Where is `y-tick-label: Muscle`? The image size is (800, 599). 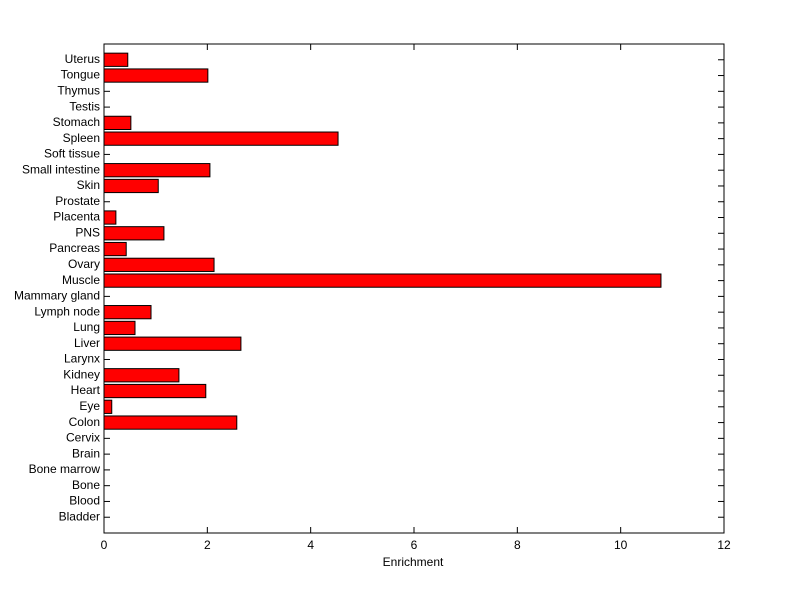
y-tick-label: Muscle is located at coordinates (81, 280).